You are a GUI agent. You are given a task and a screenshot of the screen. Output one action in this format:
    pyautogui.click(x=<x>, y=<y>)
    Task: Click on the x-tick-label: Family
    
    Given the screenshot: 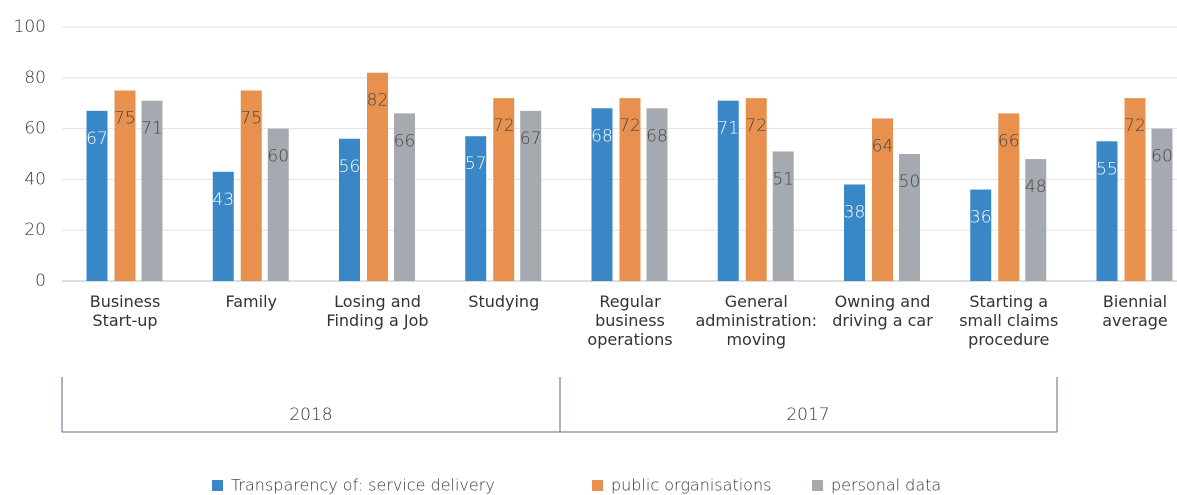 What is the action you would take?
    pyautogui.click(x=251, y=301)
    